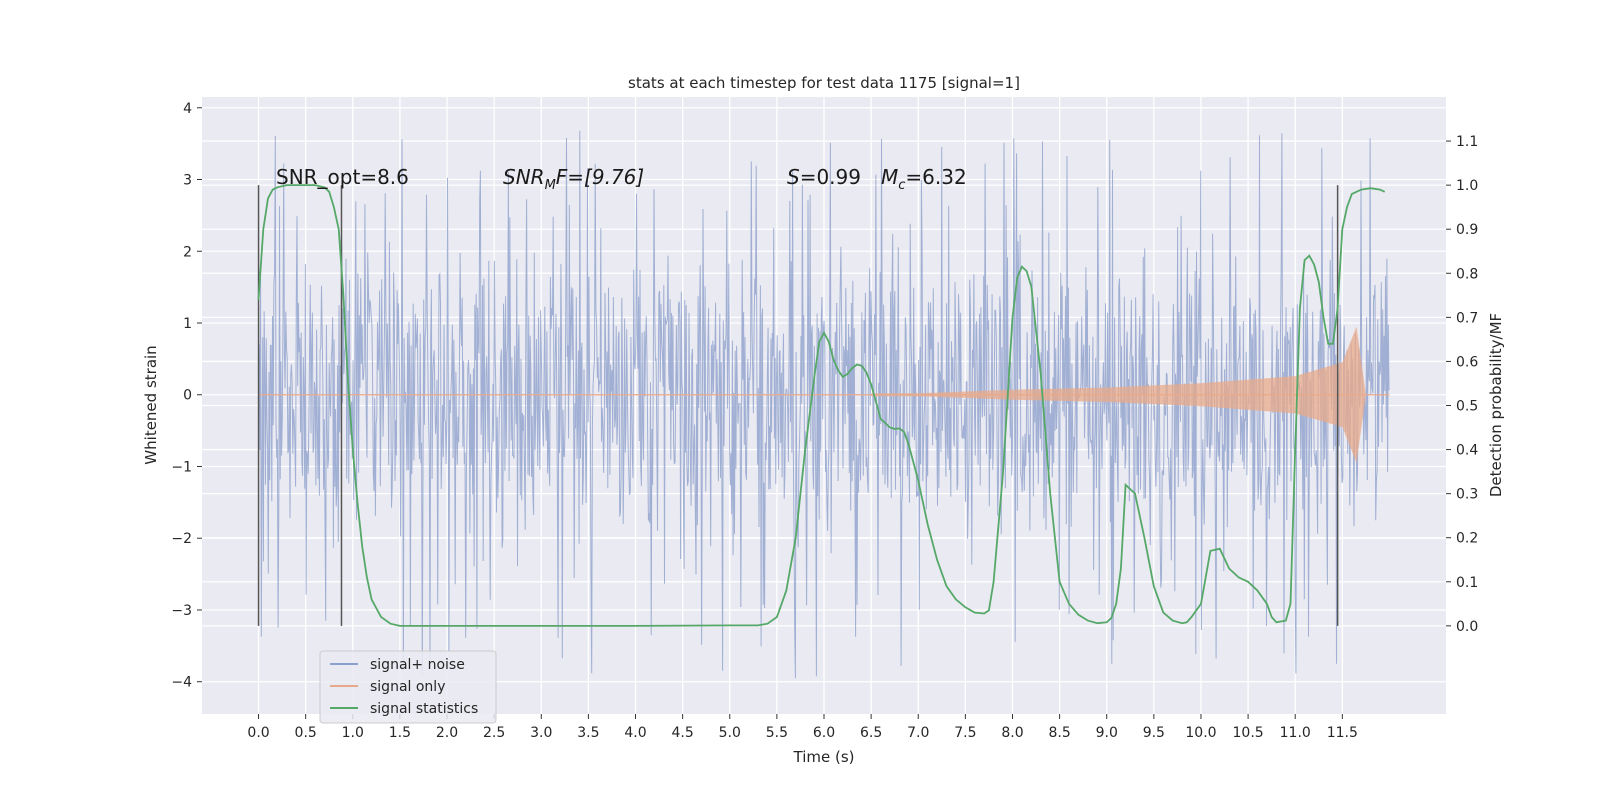  Describe the element at coordinates (1467, 583) in the screenshot. I see `y-tick-right-label: 0.1` at that location.